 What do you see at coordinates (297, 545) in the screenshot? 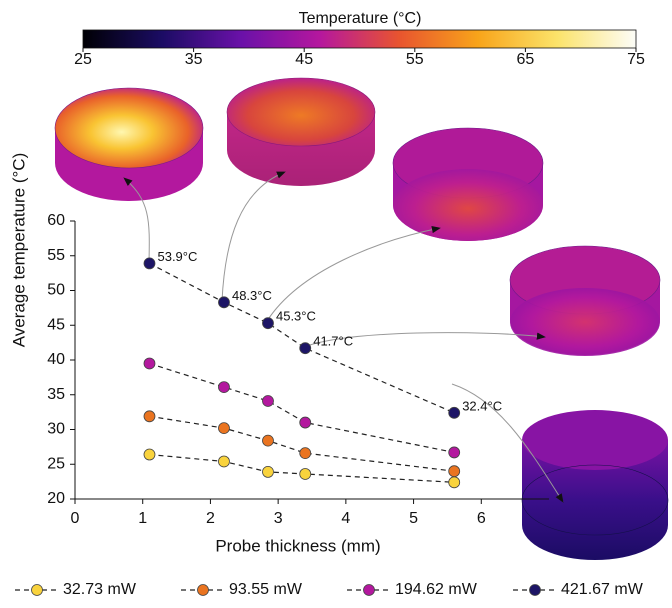
I see `x-axis-label: Probe thickness (mm)` at bounding box center [297, 545].